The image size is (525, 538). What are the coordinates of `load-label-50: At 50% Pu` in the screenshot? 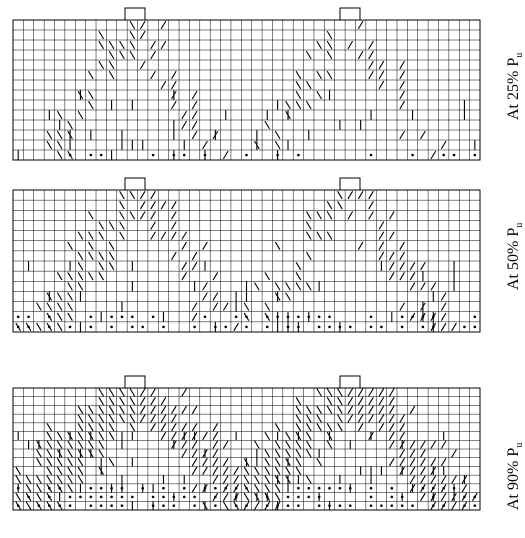 It's located at (515, 256).